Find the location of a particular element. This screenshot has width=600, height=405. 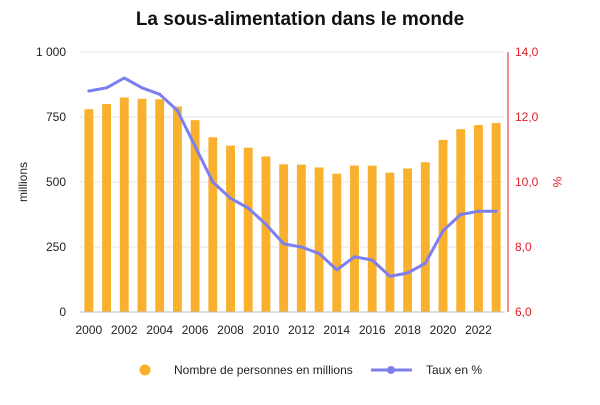

y-right-tick-label: 14,0 is located at coordinates (527, 52).